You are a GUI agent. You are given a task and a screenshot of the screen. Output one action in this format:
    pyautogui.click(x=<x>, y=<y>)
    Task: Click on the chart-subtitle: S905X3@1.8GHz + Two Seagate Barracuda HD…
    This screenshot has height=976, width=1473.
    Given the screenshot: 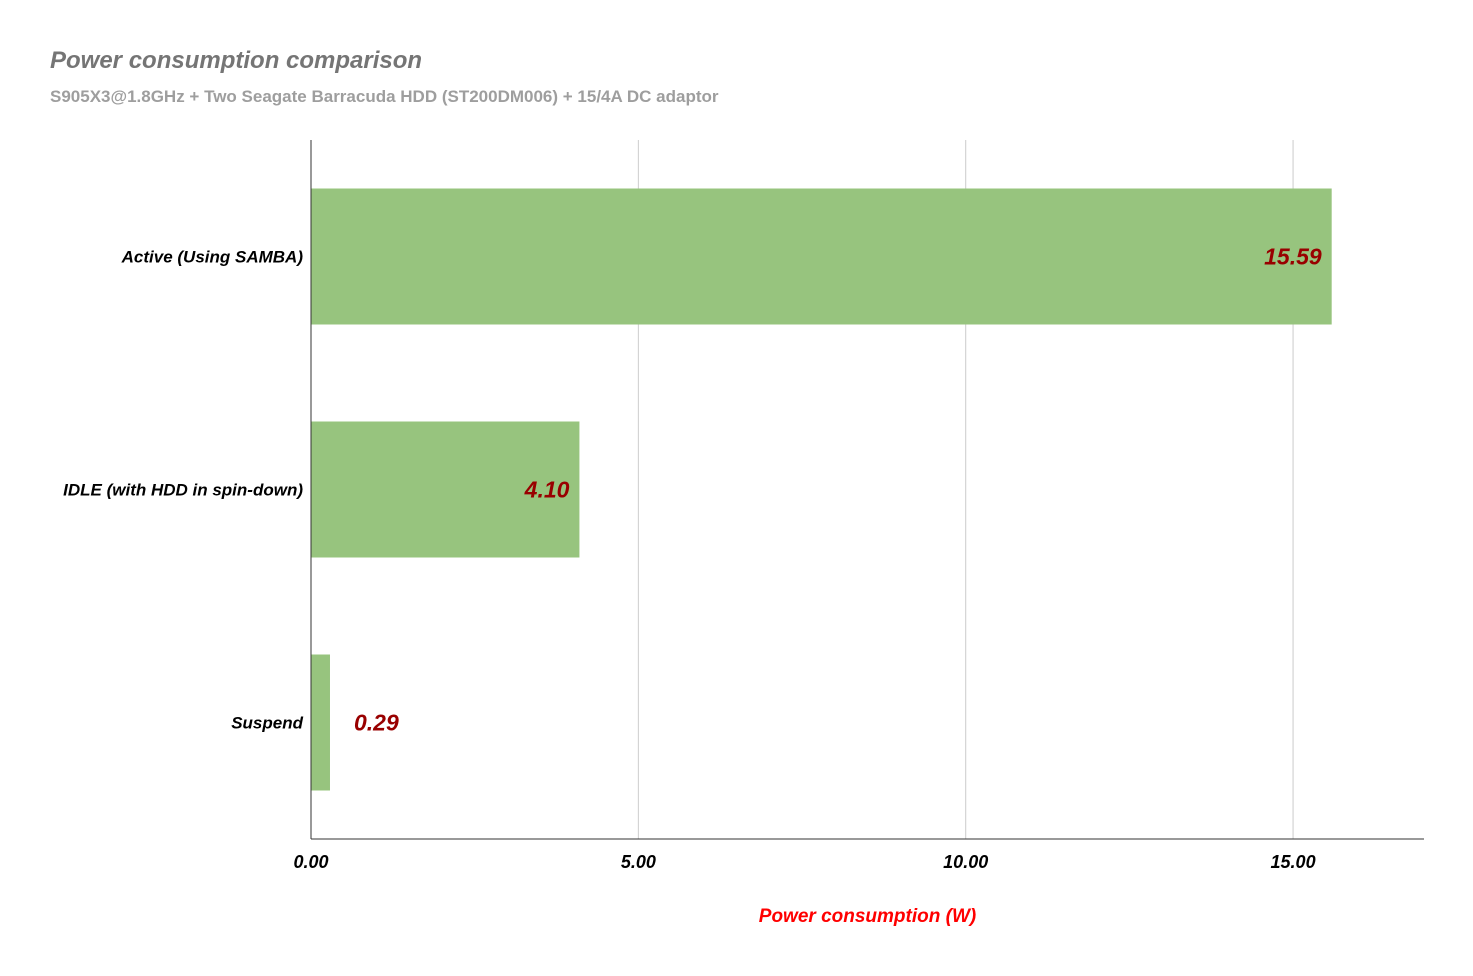 What is the action you would take?
    pyautogui.click(x=384, y=96)
    